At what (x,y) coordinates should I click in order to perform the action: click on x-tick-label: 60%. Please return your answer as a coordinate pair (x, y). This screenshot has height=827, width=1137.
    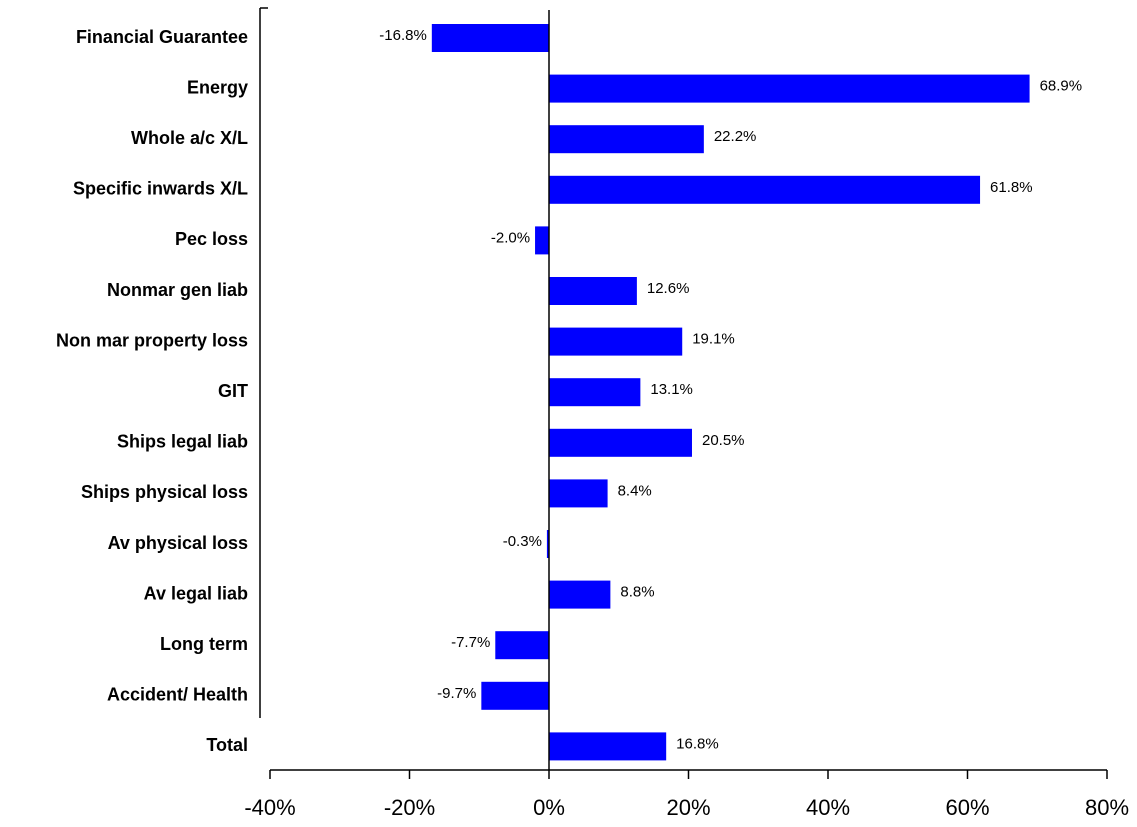
    Looking at the image, I should click on (967, 807).